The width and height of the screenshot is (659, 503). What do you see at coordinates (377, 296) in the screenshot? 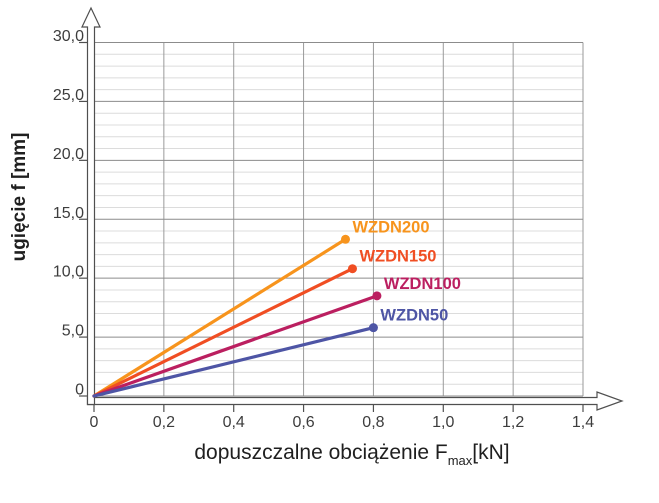
I see `series-endpoint-wzdn100` at bounding box center [377, 296].